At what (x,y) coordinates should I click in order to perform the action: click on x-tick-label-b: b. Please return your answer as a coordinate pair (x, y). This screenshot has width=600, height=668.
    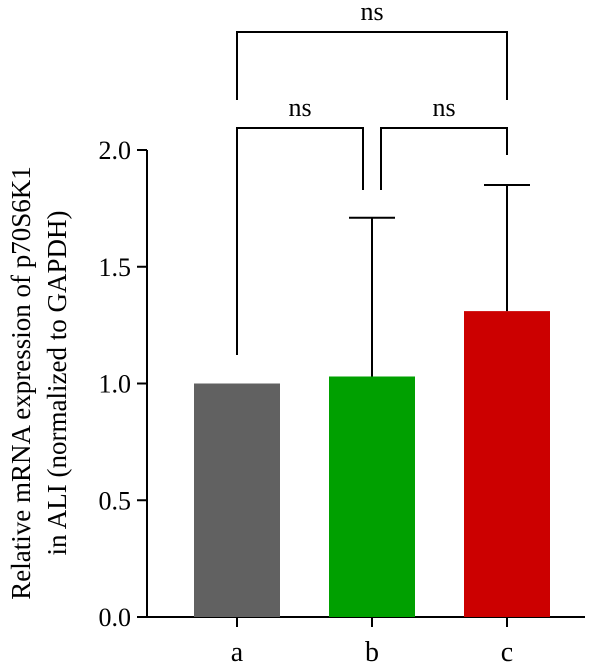
    Looking at the image, I should click on (372, 652).